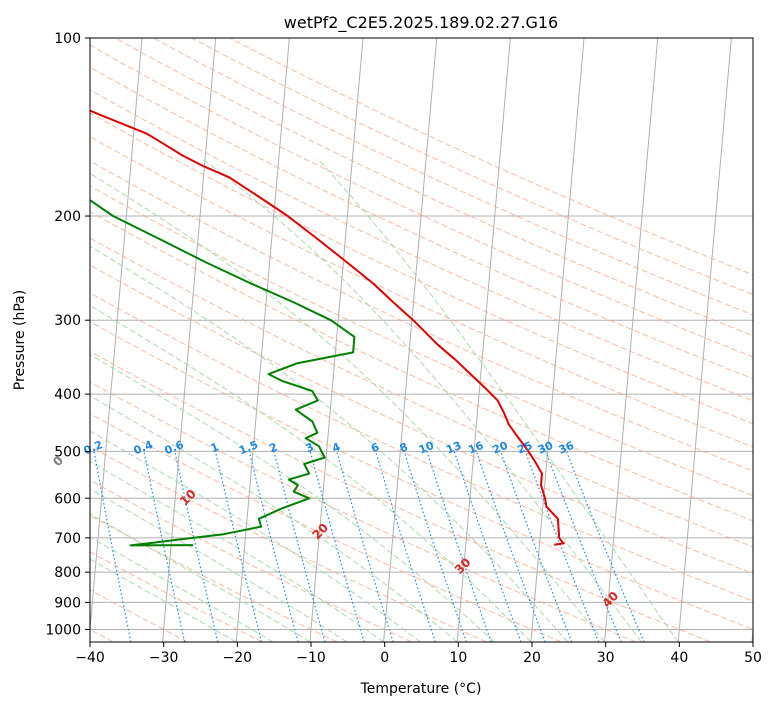 Image resolution: width=775 pixels, height=712 pixels. What do you see at coordinates (67, 321) in the screenshot?
I see `y-tick-label: 300` at bounding box center [67, 321].